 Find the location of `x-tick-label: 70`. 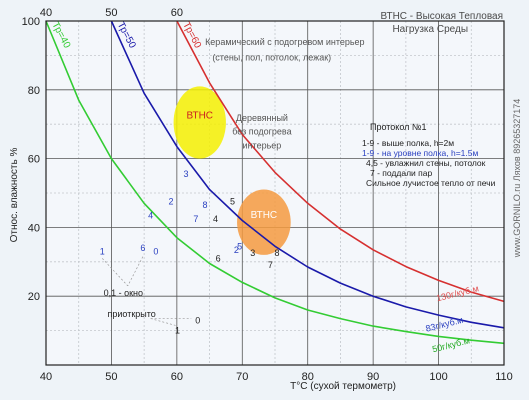

x-tick-label: 70 is located at coordinates (242, 377).